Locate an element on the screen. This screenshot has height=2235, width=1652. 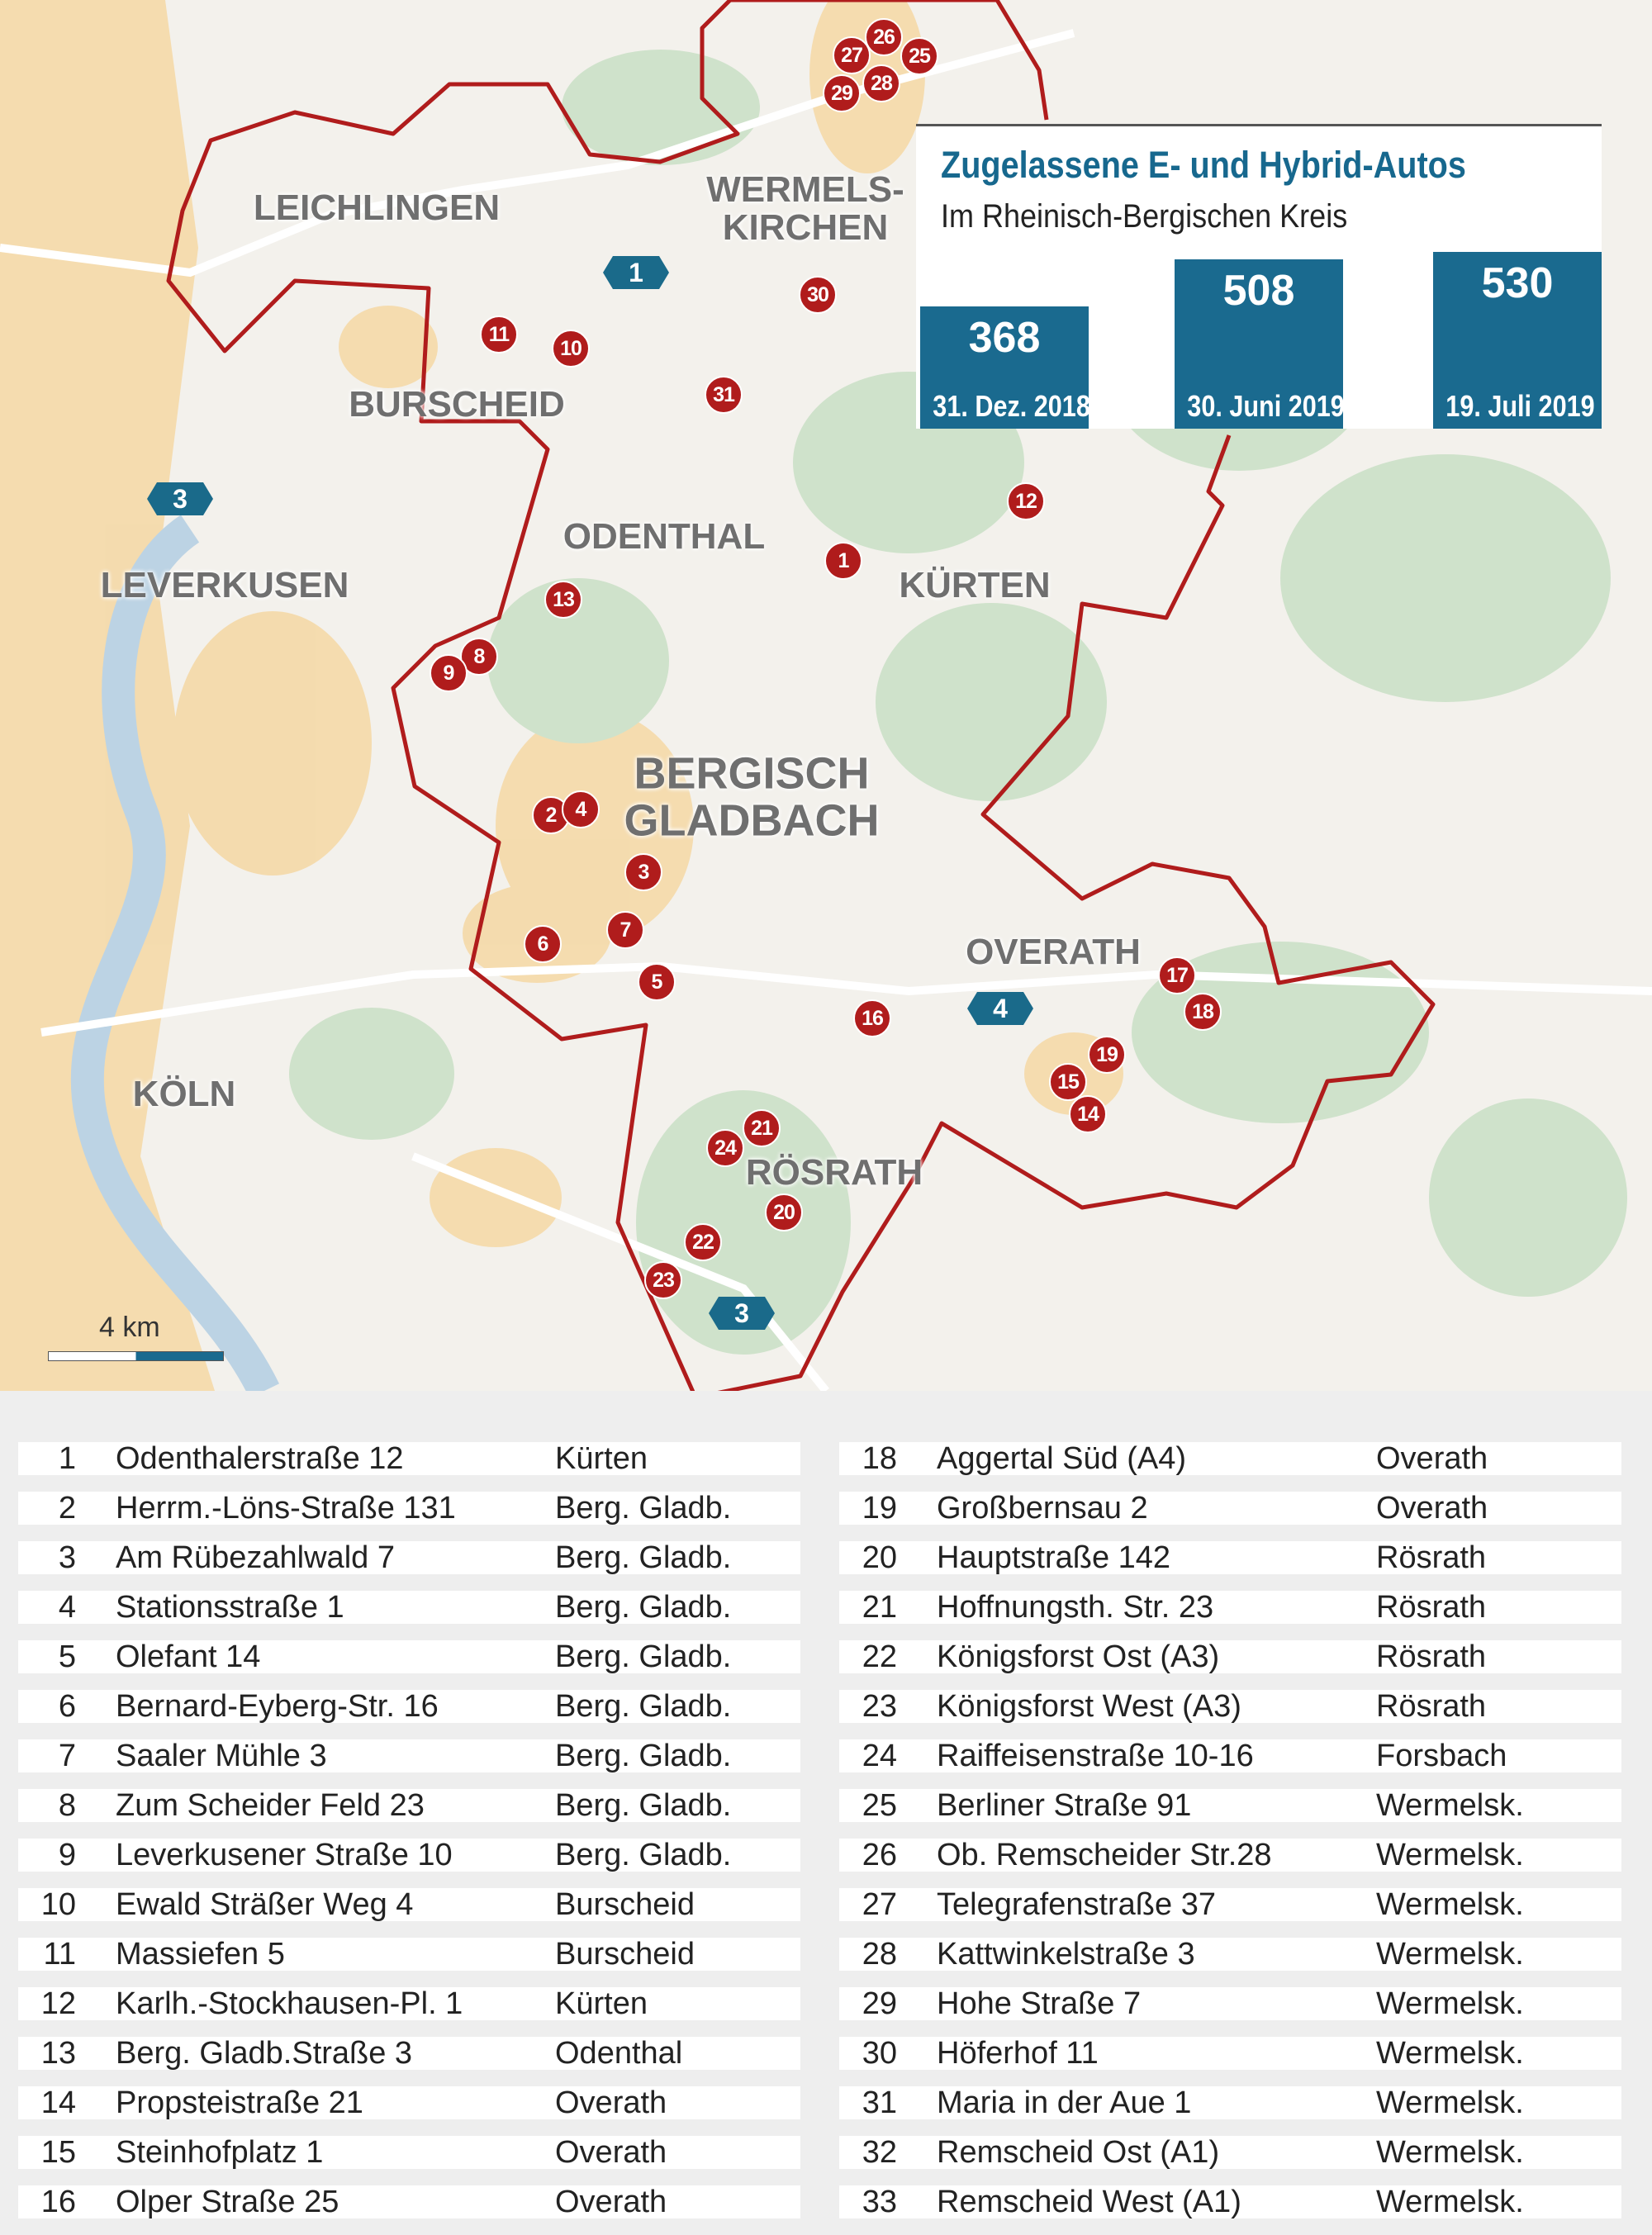
station-marker-21: 21 is located at coordinates (762, 1128).